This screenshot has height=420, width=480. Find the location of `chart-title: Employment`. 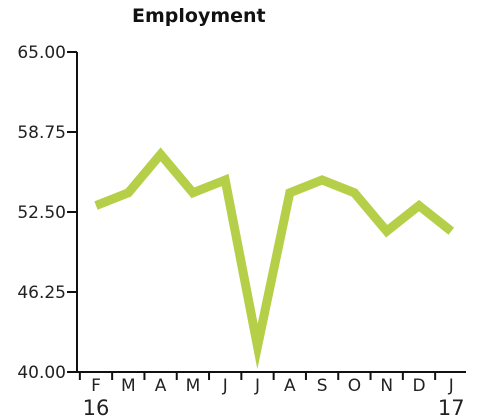

chart-title: Employment is located at coordinates (199, 16).